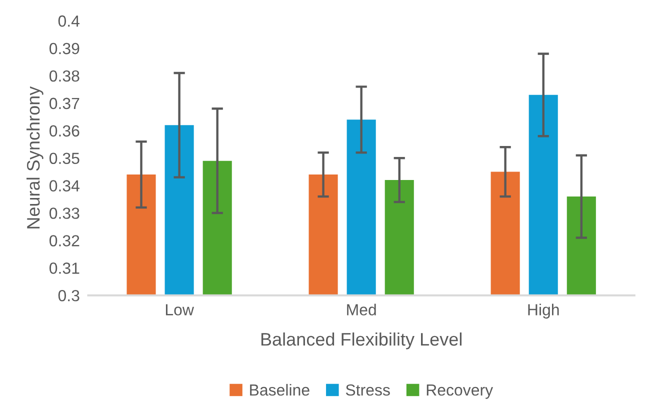 Image resolution: width=654 pixels, height=416 pixels. I want to click on y-tick-label: 0.38, so click(64, 76).